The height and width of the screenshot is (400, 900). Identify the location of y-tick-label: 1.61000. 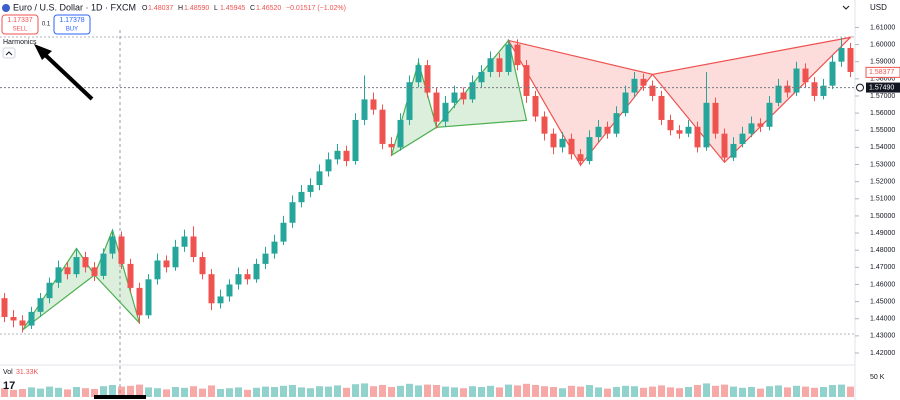
(882, 27).